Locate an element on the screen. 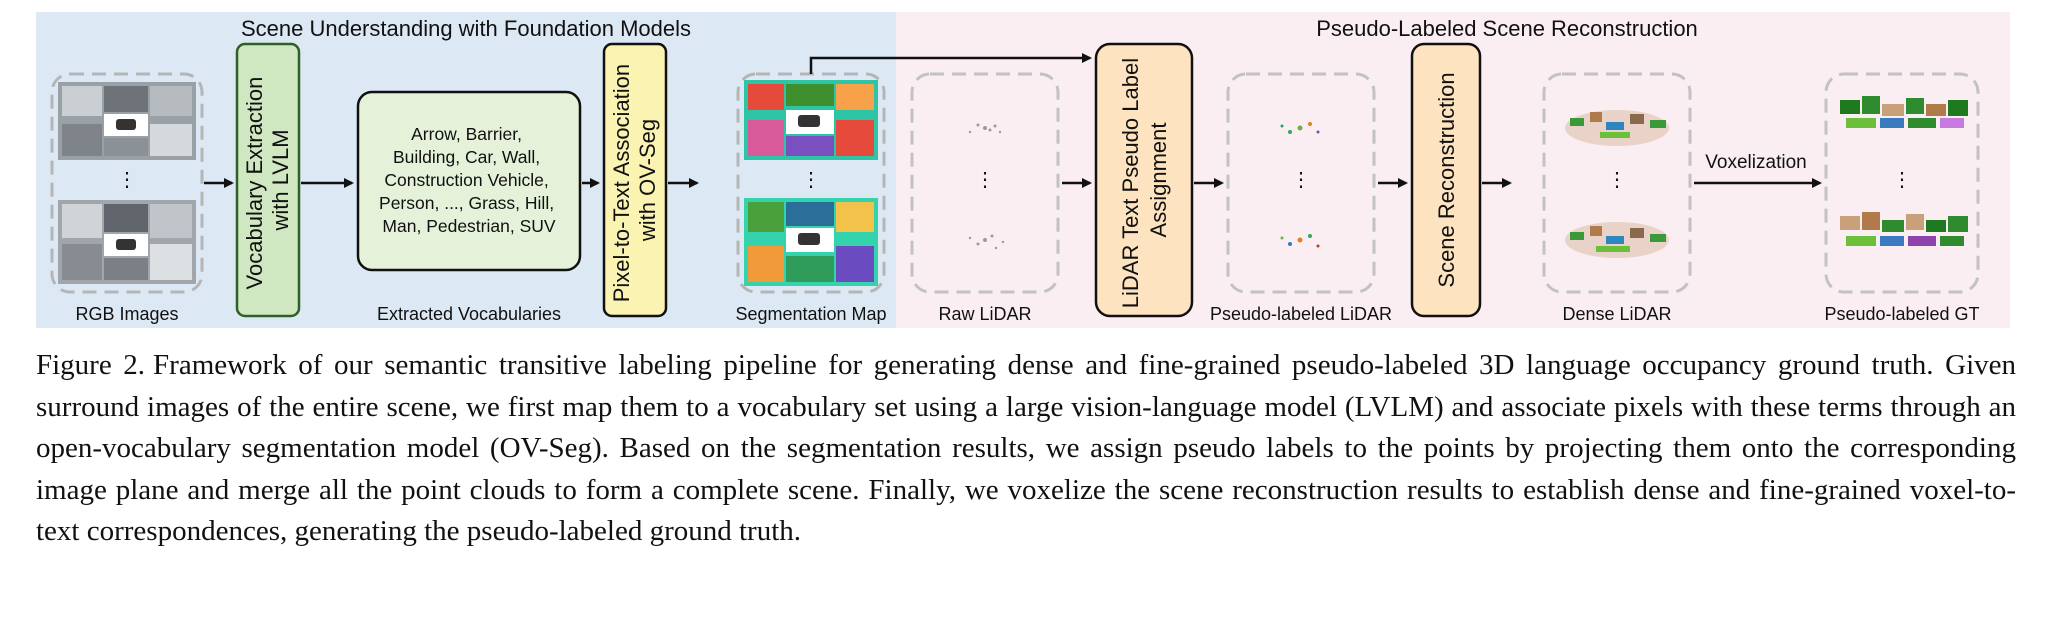 This screenshot has height=617, width=2052. dense-lidar-label: Dense LiDAR is located at coordinates (1616, 314).